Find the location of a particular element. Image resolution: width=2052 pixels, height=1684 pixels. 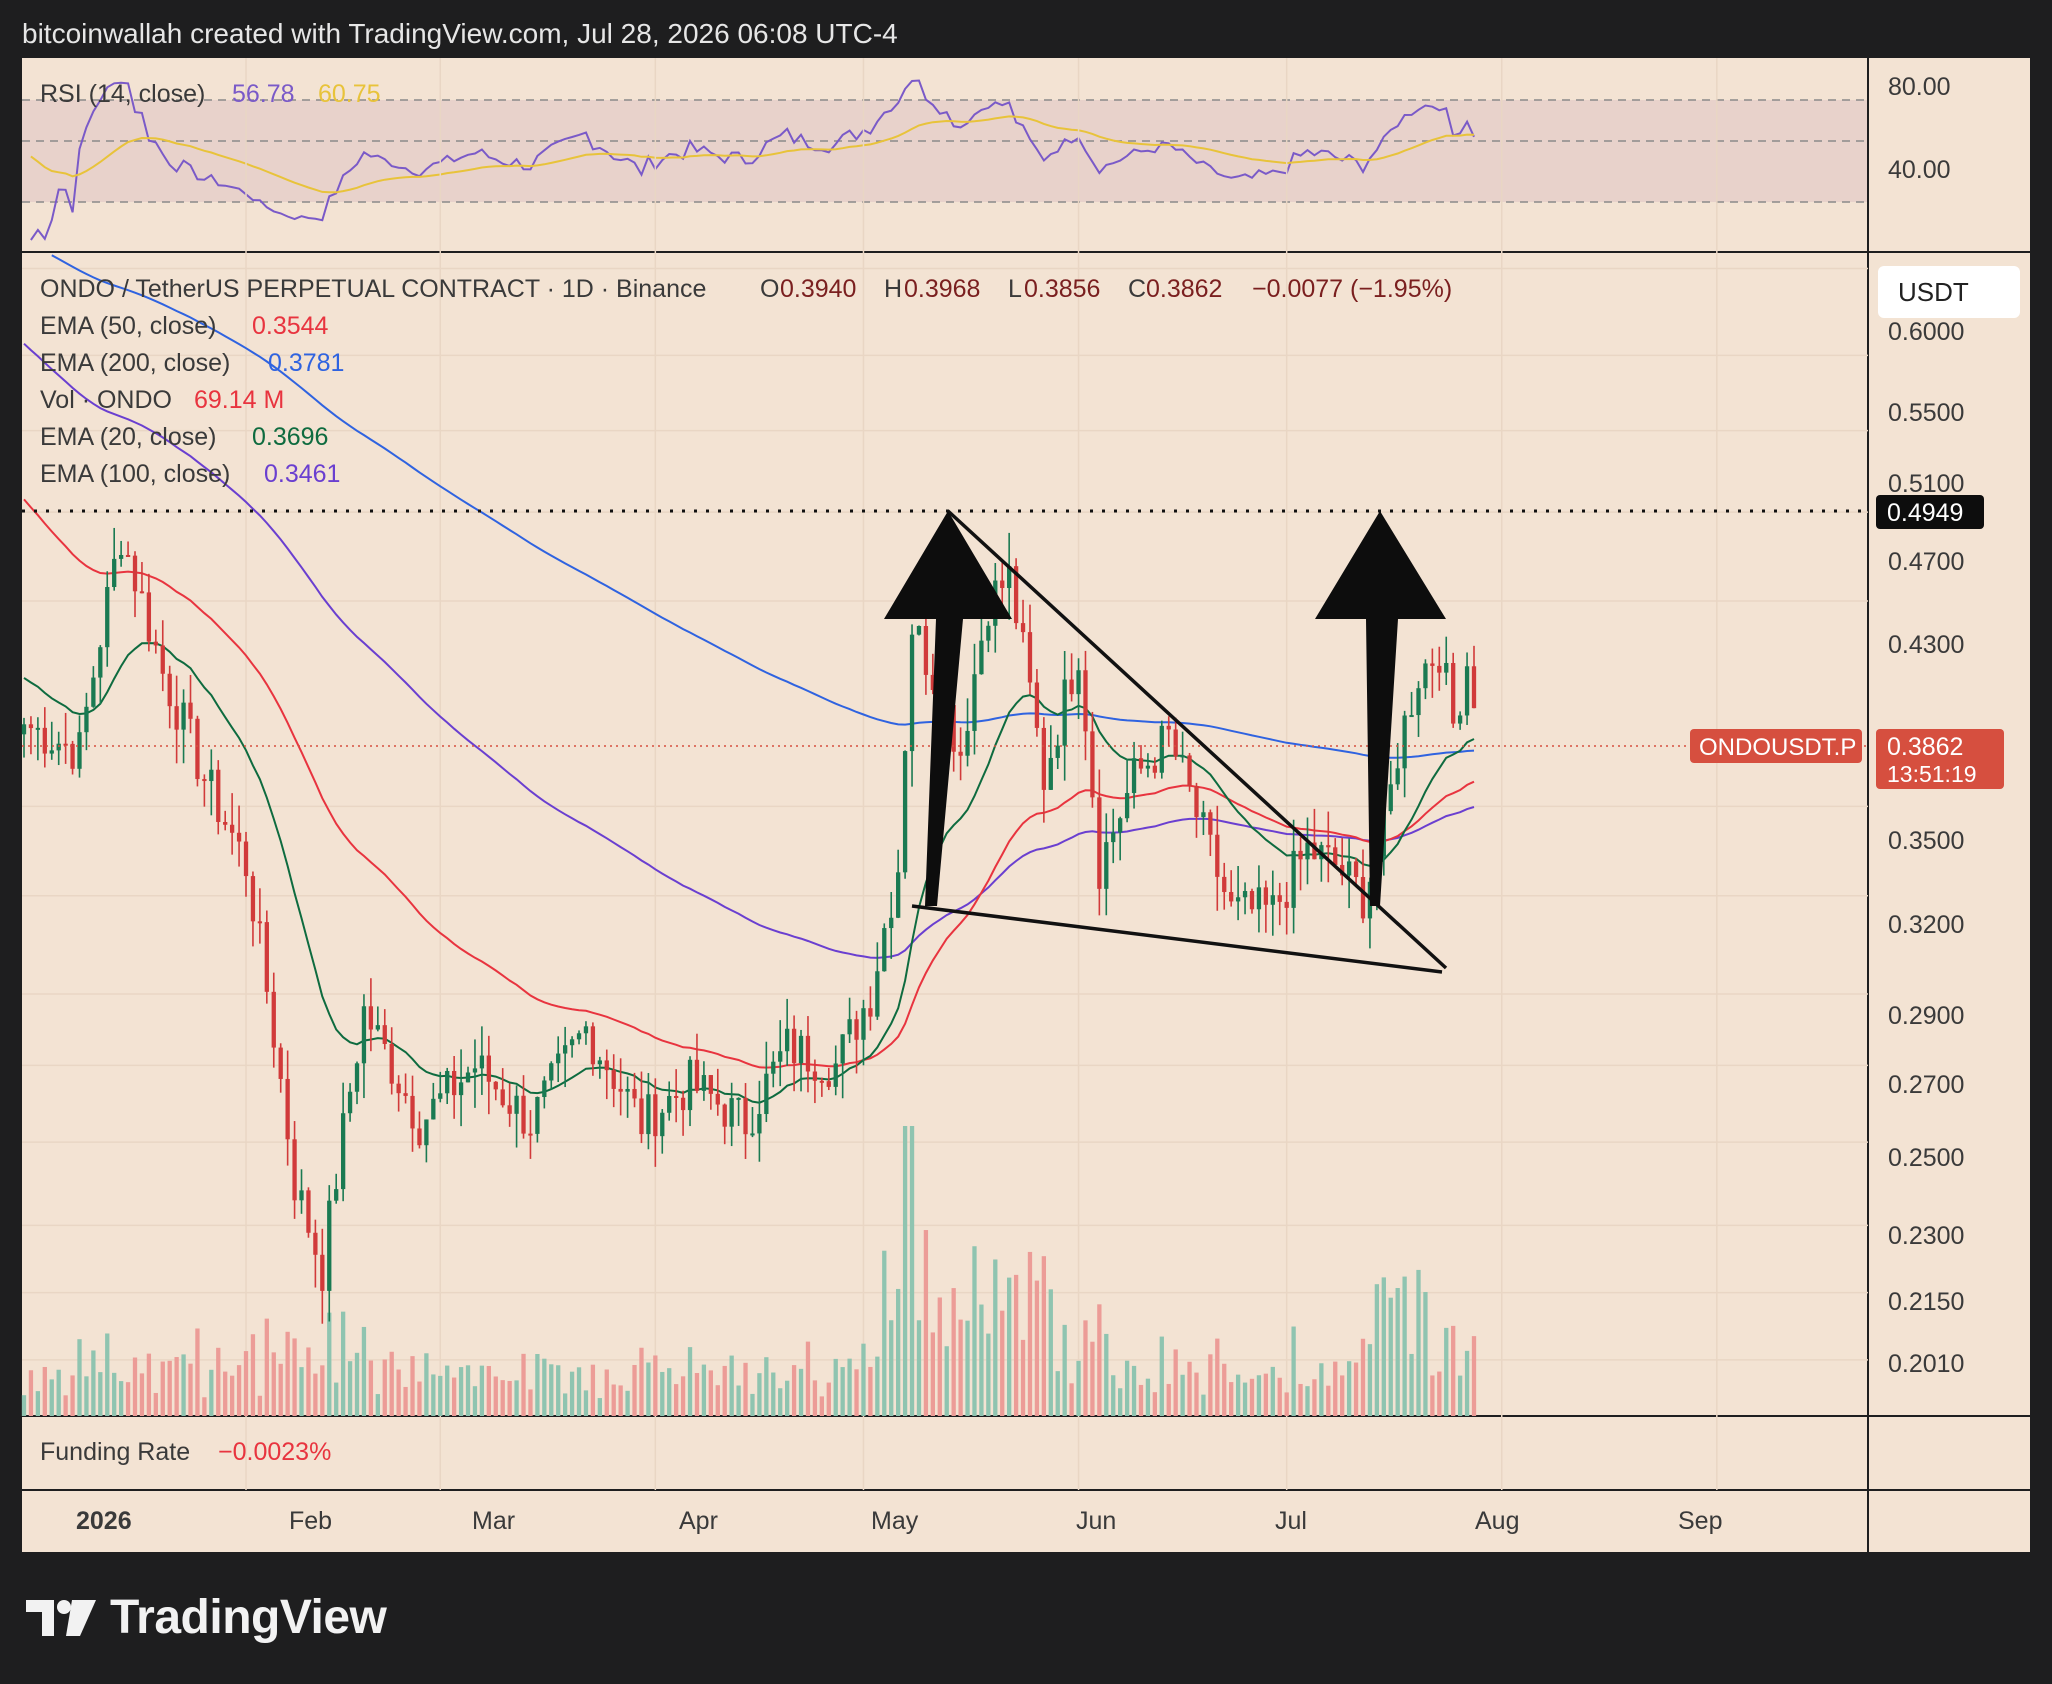

indicator-label: EMA (50, close) is located at coordinates (128, 326).